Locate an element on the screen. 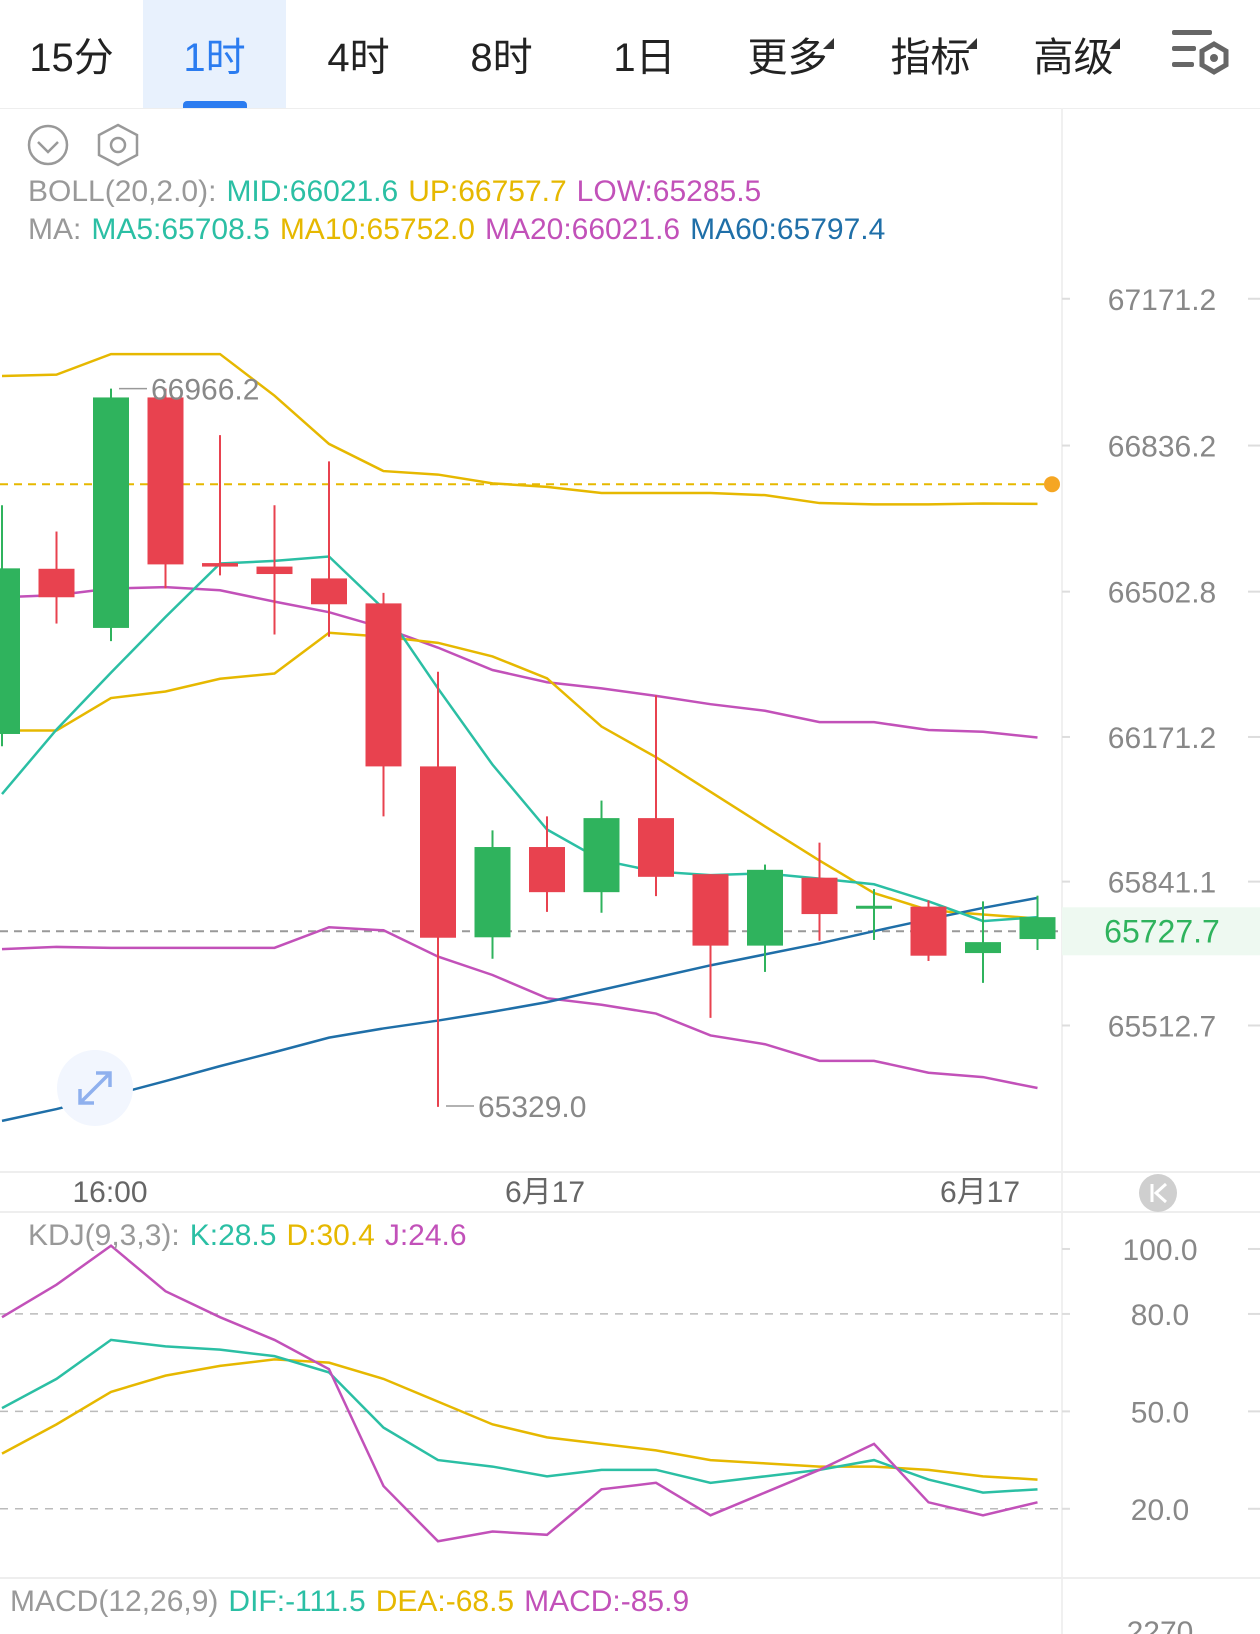 This screenshot has width=1260, height=1634. ma20-line is located at coordinates (519, 662).